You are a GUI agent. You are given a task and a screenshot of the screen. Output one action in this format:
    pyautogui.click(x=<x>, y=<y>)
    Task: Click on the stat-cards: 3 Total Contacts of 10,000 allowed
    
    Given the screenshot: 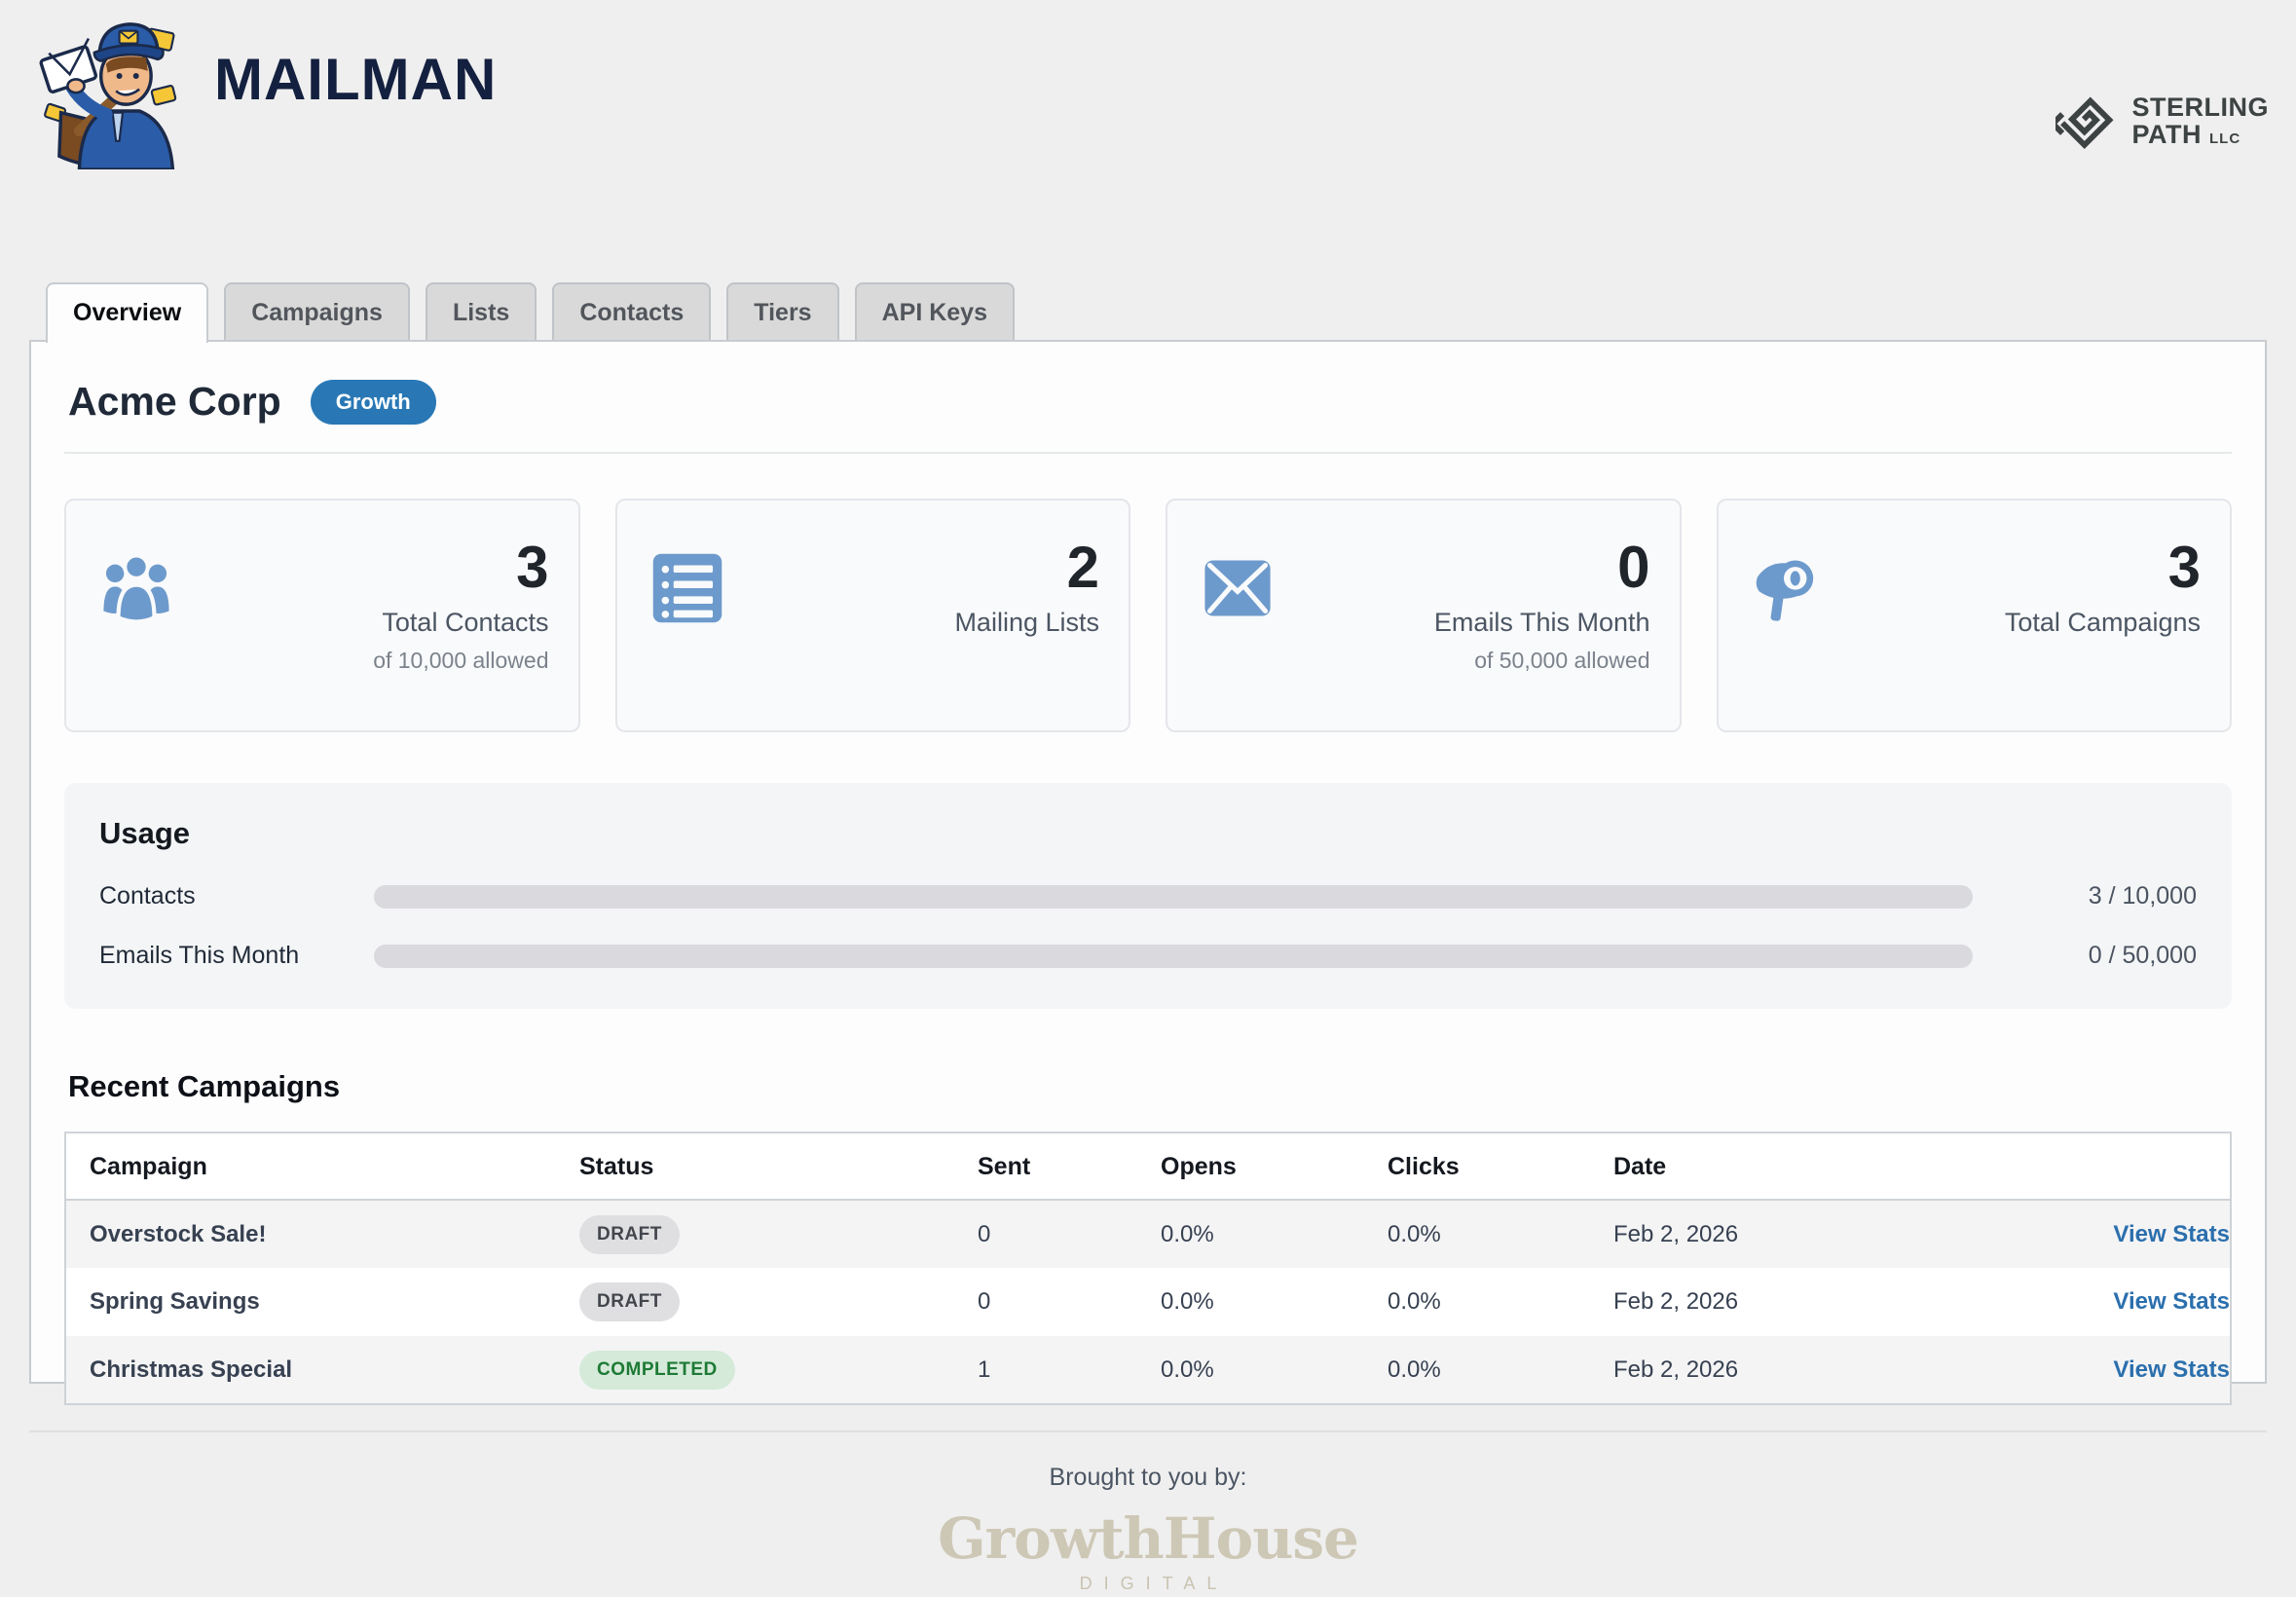 What is the action you would take?
    pyautogui.click(x=1148, y=615)
    